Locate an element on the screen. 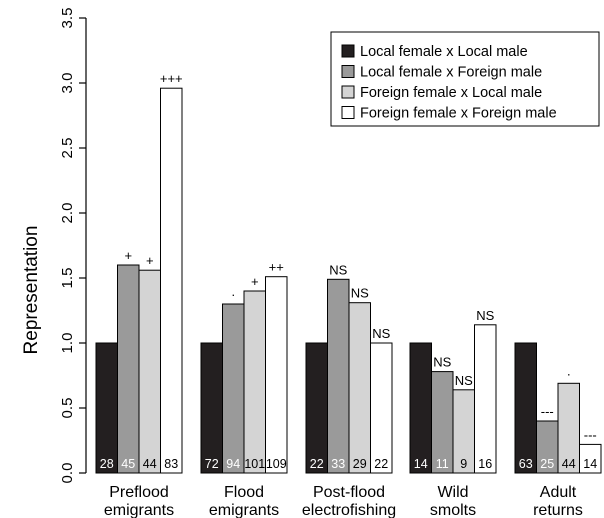 This screenshot has width=604, height=518. bar-count-label: 101 is located at coordinates (254, 464).